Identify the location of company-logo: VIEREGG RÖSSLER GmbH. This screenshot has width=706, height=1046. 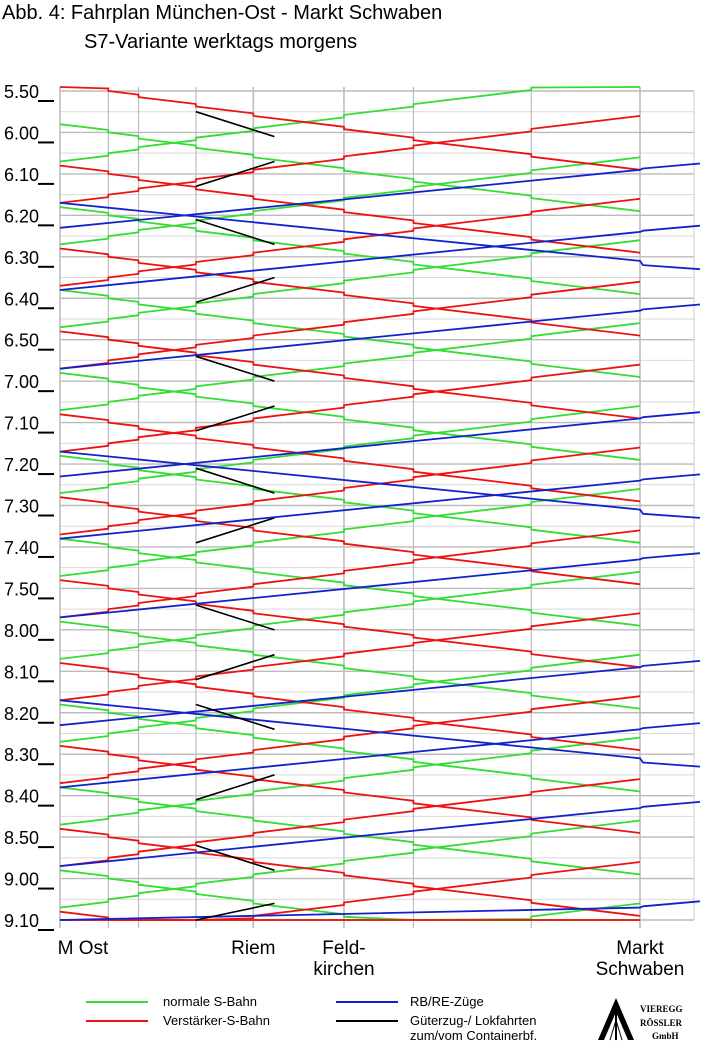
(640, 1019).